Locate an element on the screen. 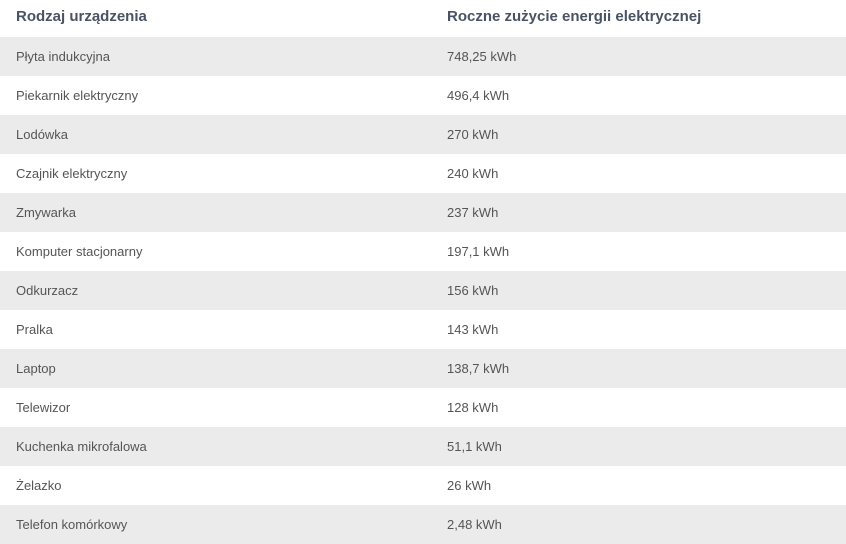 The image size is (846, 544). device-name-cell: Odkurzacz is located at coordinates (223, 290).